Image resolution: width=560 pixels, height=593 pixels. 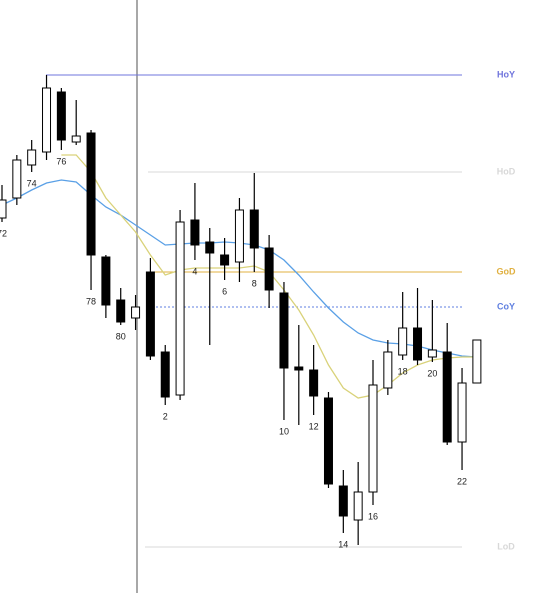 What do you see at coordinates (432, 373) in the screenshot?
I see `bar-label: 20` at bounding box center [432, 373].